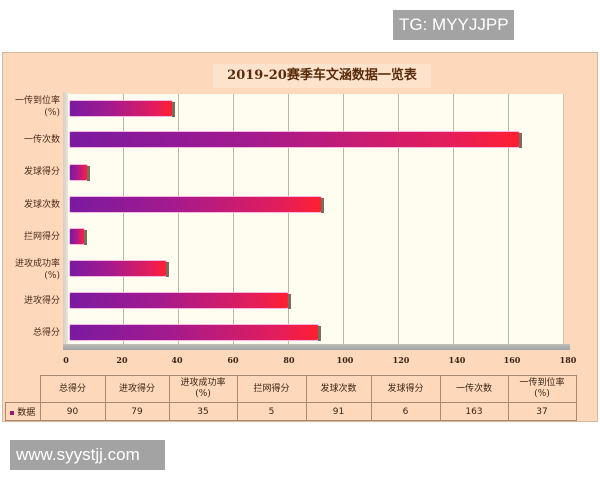 This screenshot has height=480, width=600. I want to click on table-row: 数据 90 79 35 5 91 6 163 37, so click(291, 411).